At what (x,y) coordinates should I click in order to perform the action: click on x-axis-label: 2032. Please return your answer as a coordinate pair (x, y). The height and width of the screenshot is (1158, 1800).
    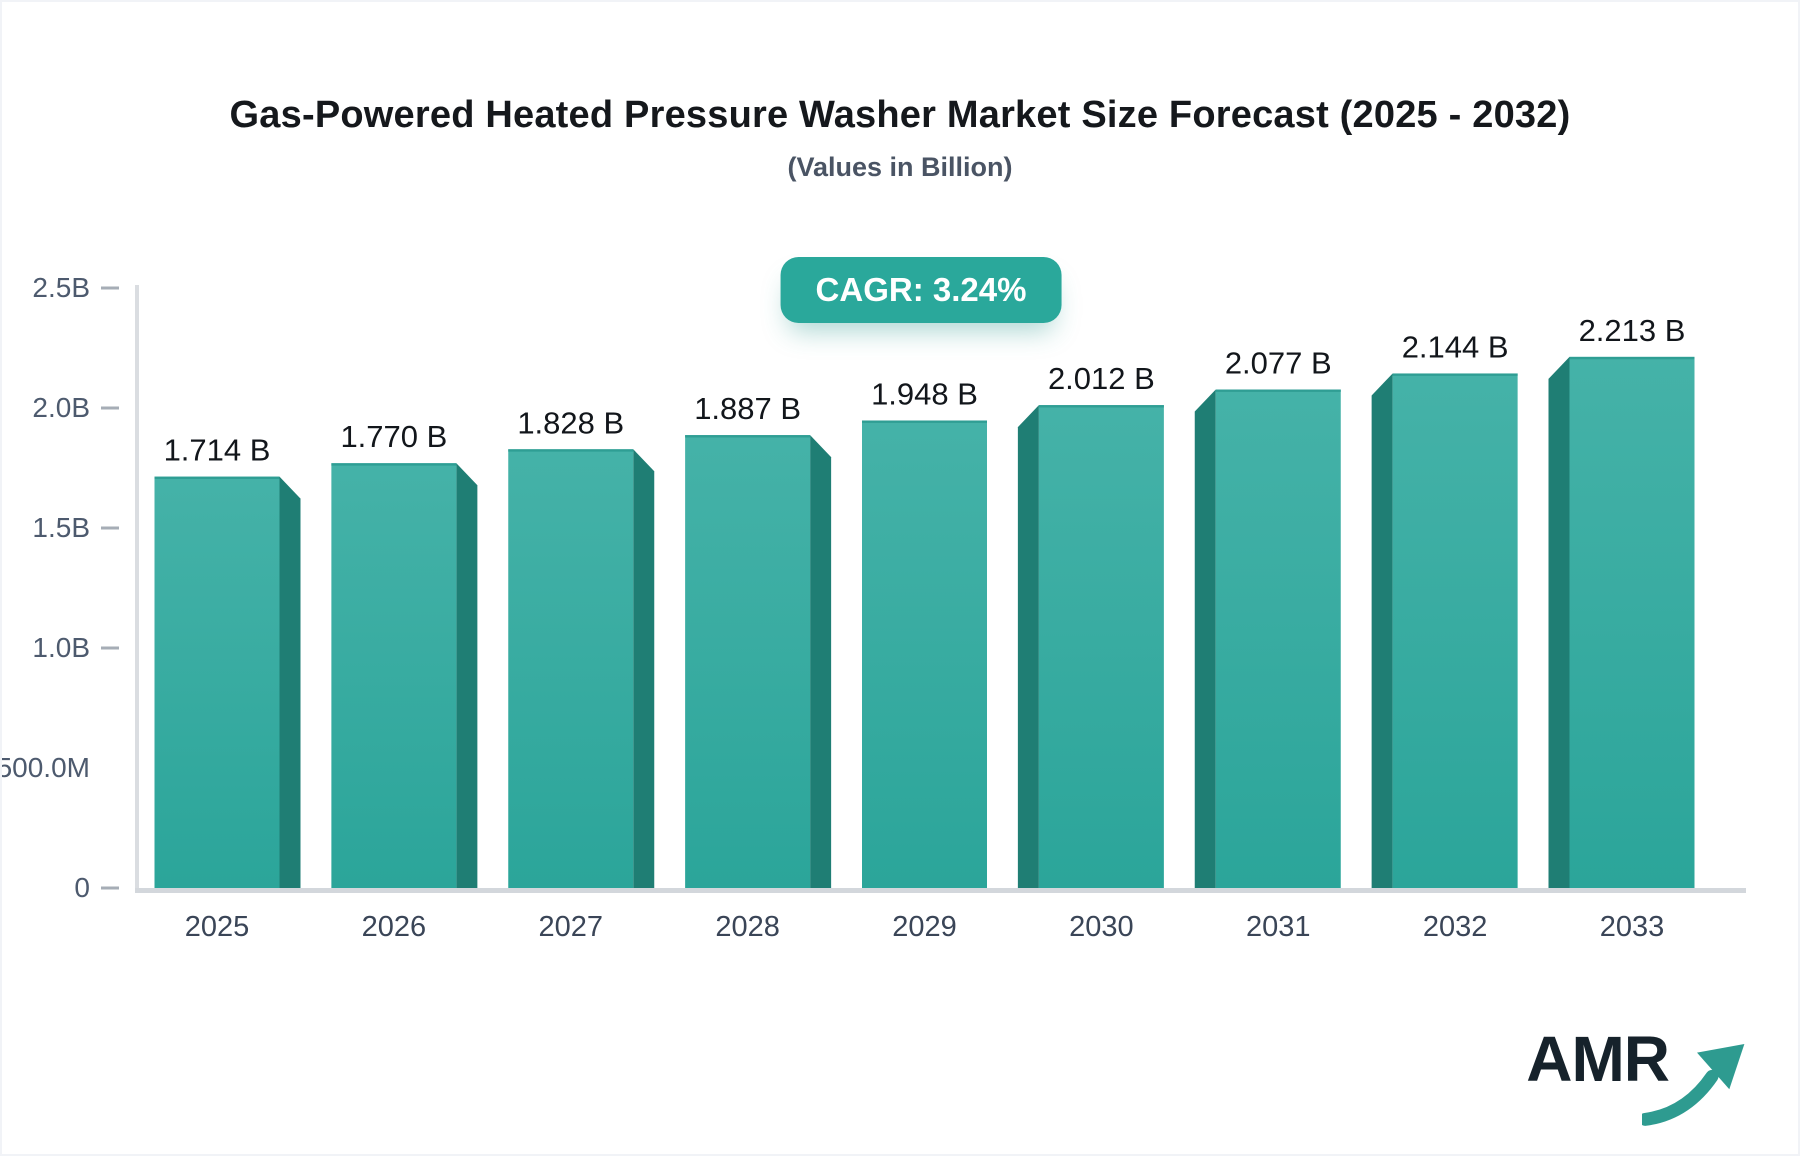
    Looking at the image, I should click on (1455, 927).